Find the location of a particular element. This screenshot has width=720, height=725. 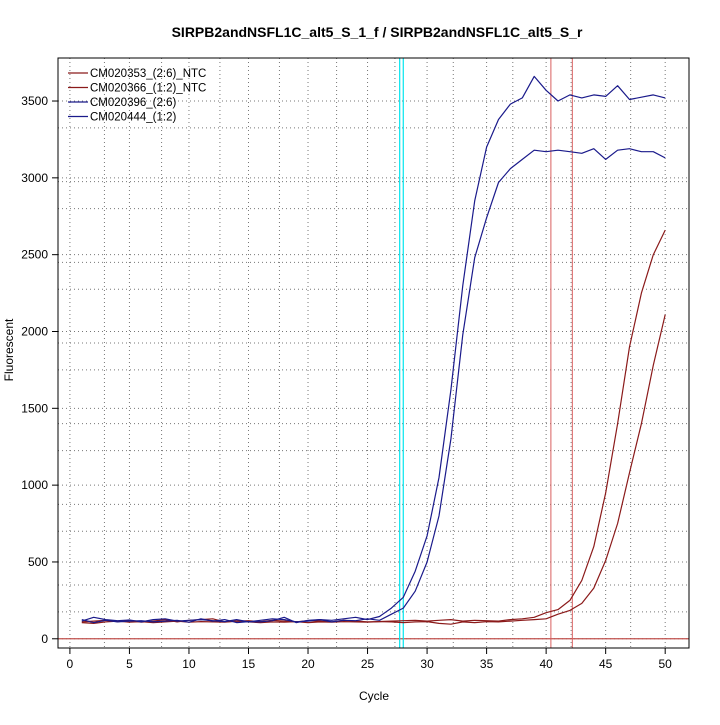

x-tick-label: 25 is located at coordinates (368, 664).